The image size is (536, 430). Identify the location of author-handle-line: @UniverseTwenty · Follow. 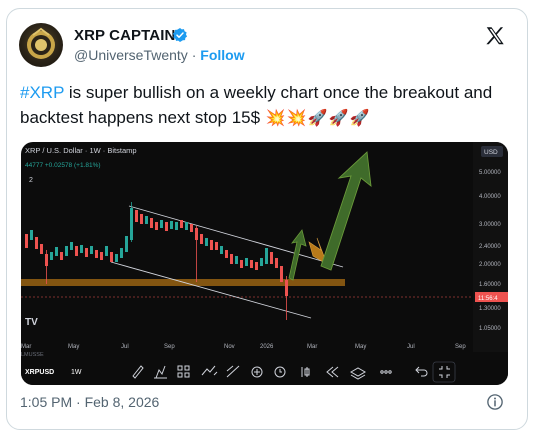
(159, 55).